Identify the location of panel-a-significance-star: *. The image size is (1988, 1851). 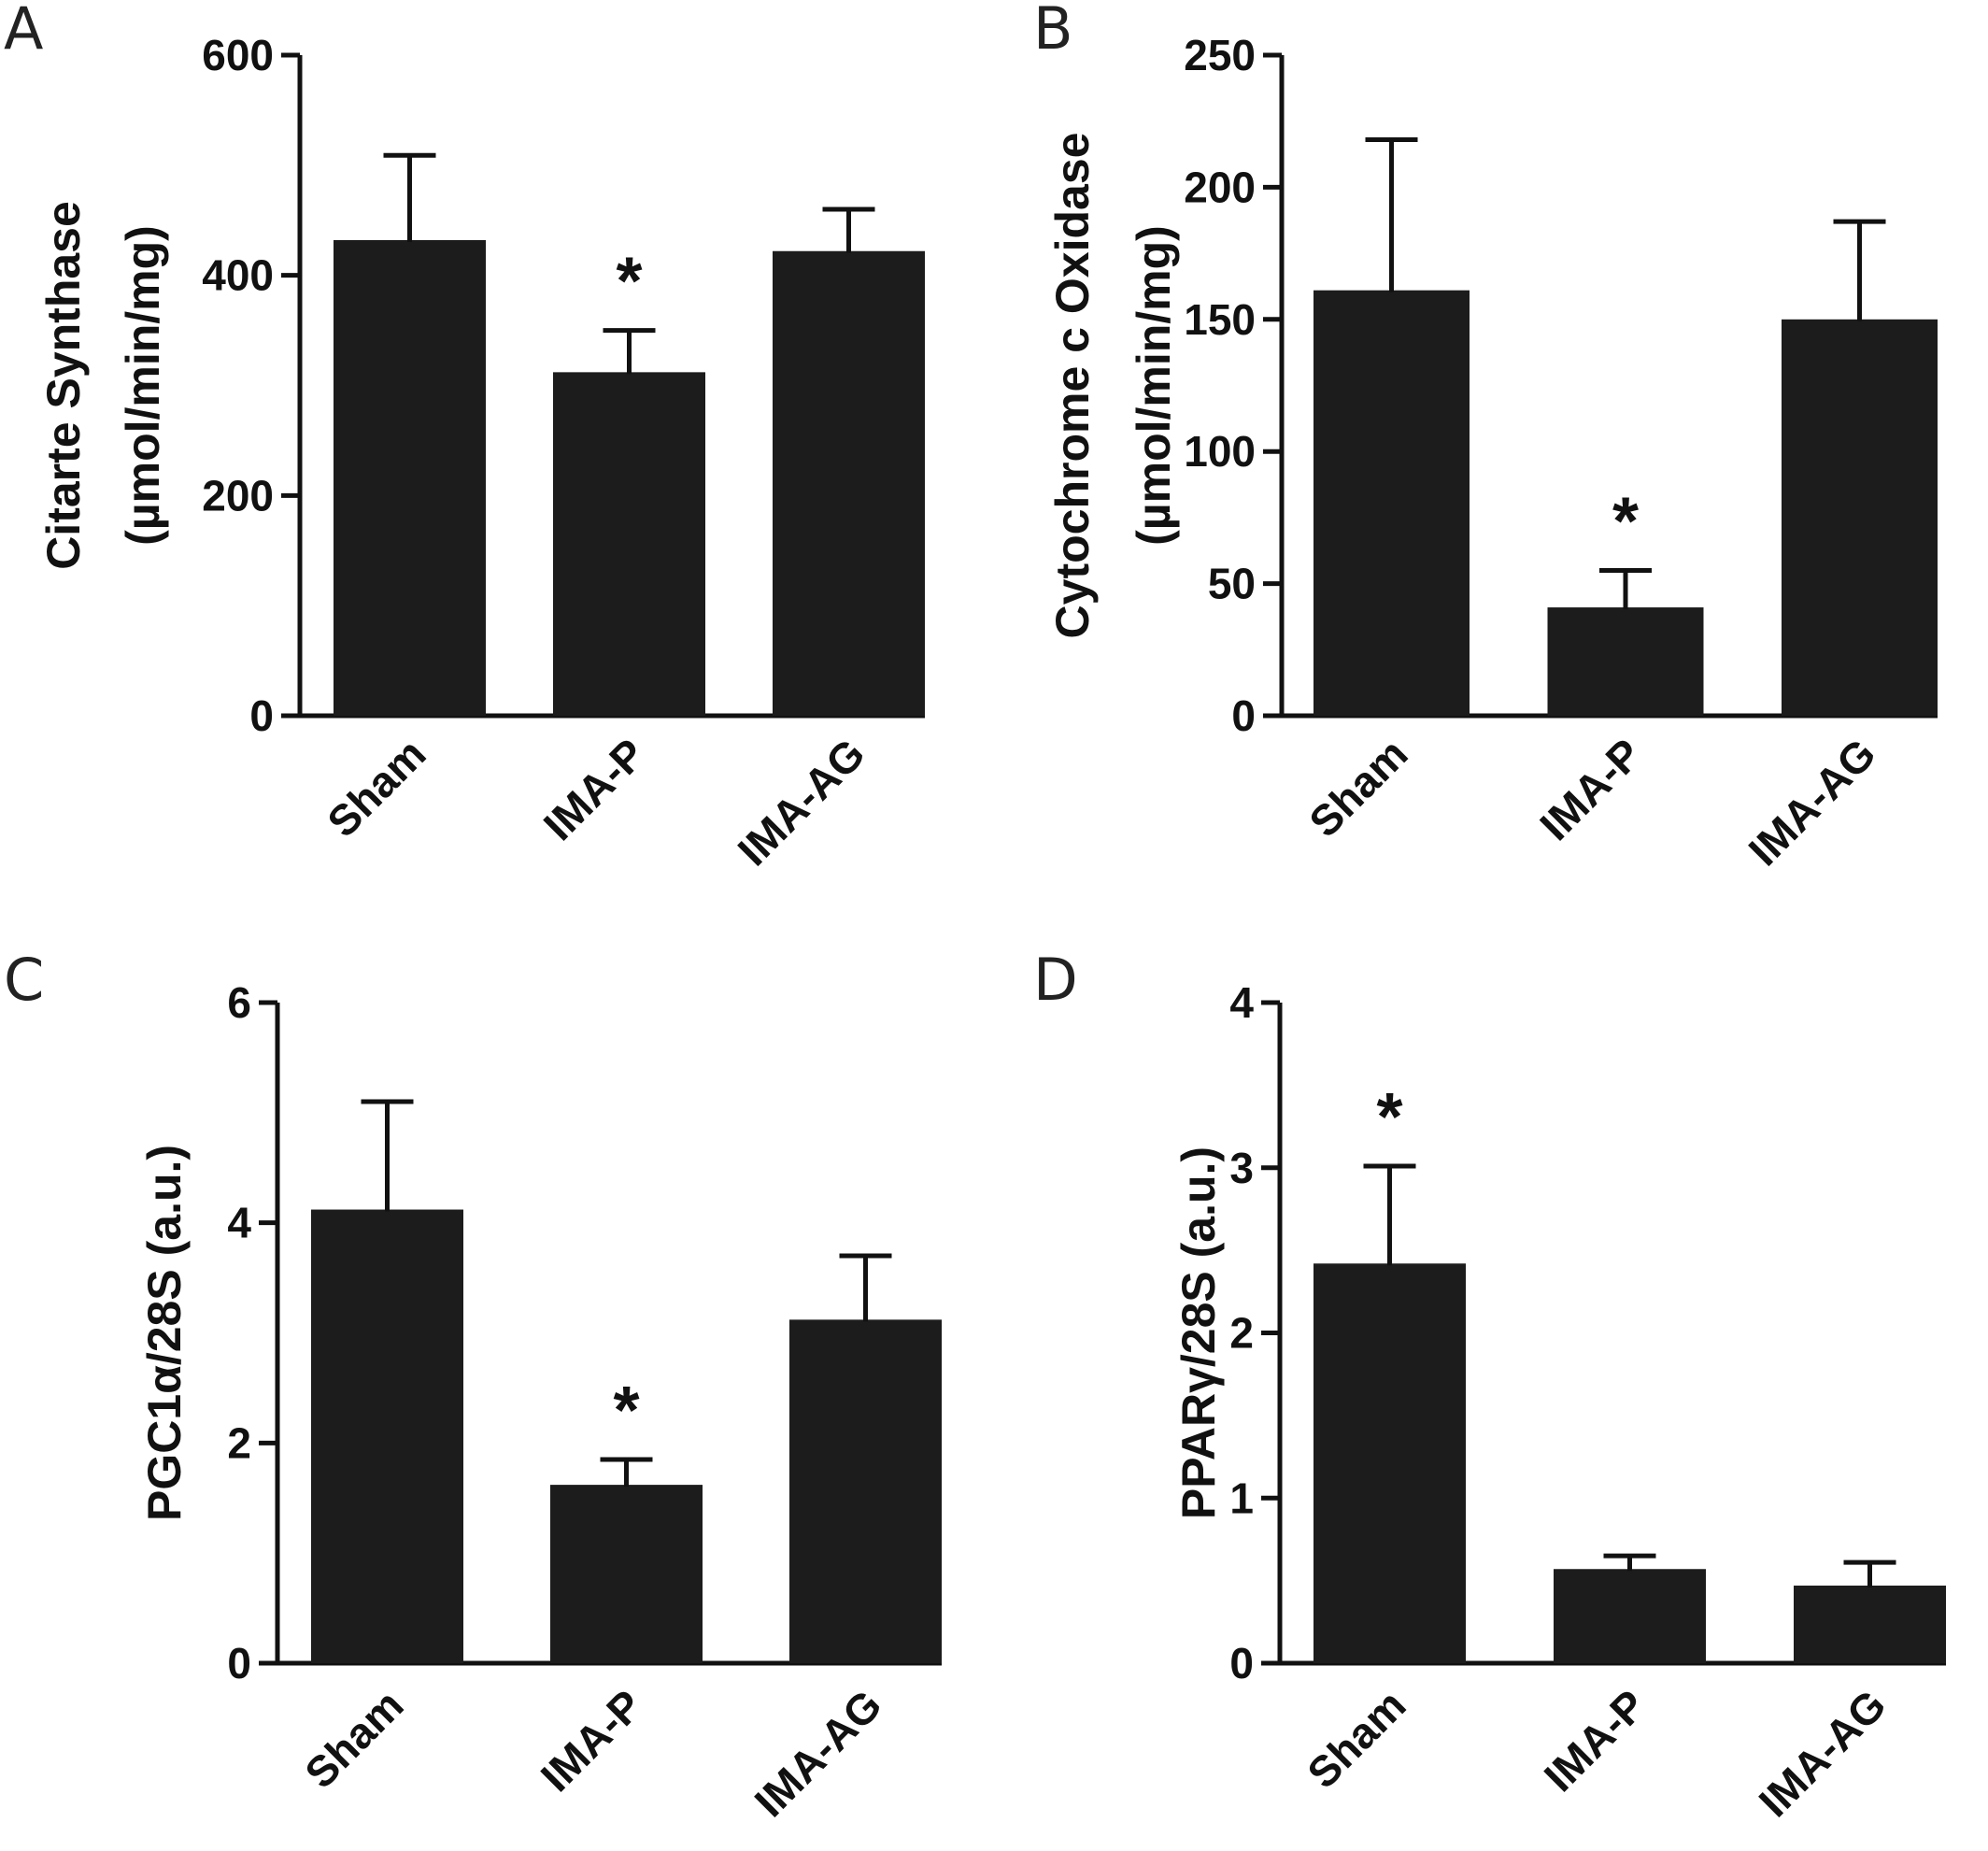
(629, 282).